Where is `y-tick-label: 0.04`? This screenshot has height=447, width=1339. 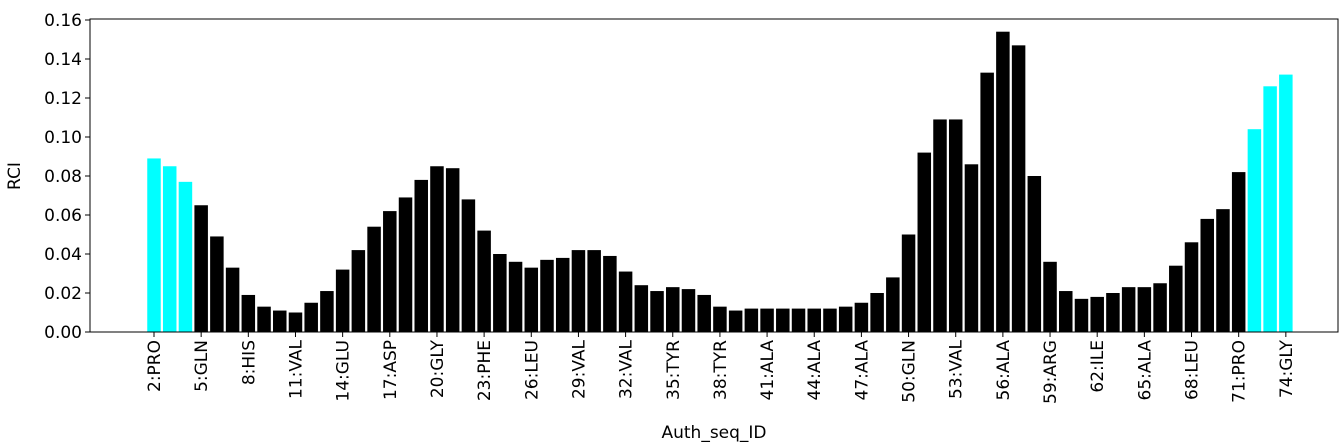 y-tick-label: 0.04 is located at coordinates (63, 255).